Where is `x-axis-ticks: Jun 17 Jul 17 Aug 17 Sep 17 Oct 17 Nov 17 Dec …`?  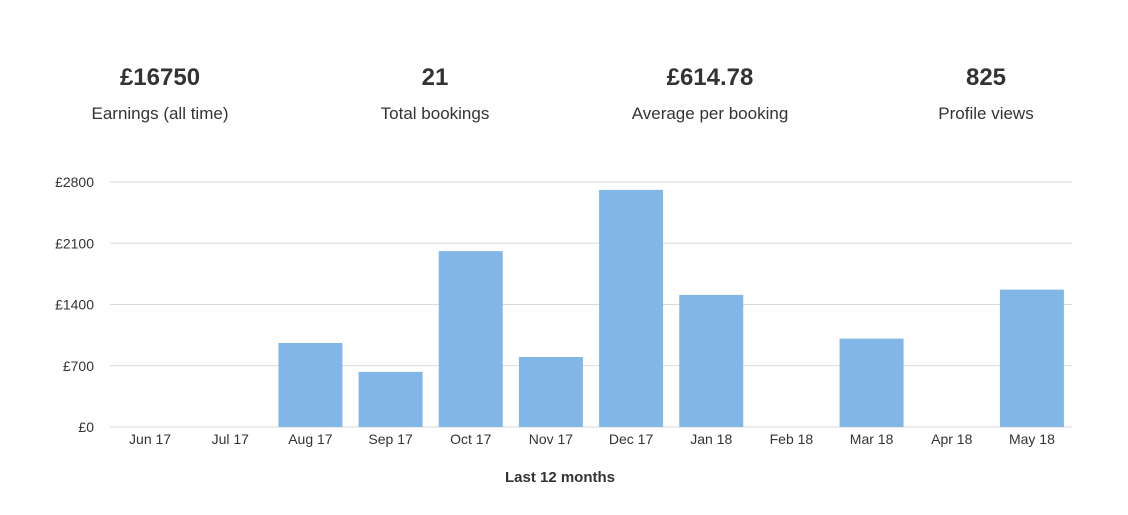
x-axis-ticks: Jun 17 Jul 17 Aug 17 Sep 17 Oct 17 Nov 17 Dec … is located at coordinates (592, 439).